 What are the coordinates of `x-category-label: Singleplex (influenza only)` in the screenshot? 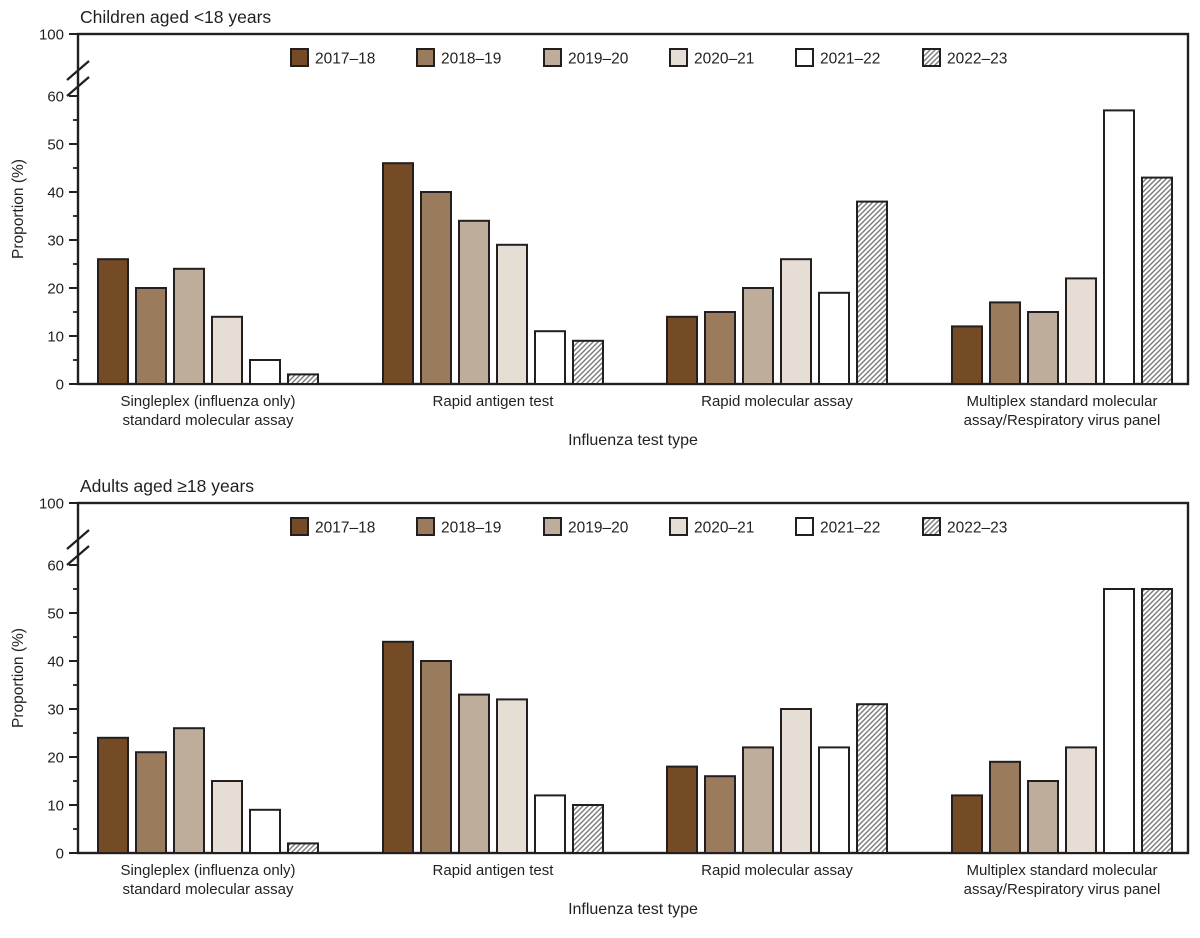 It's located at (207, 870).